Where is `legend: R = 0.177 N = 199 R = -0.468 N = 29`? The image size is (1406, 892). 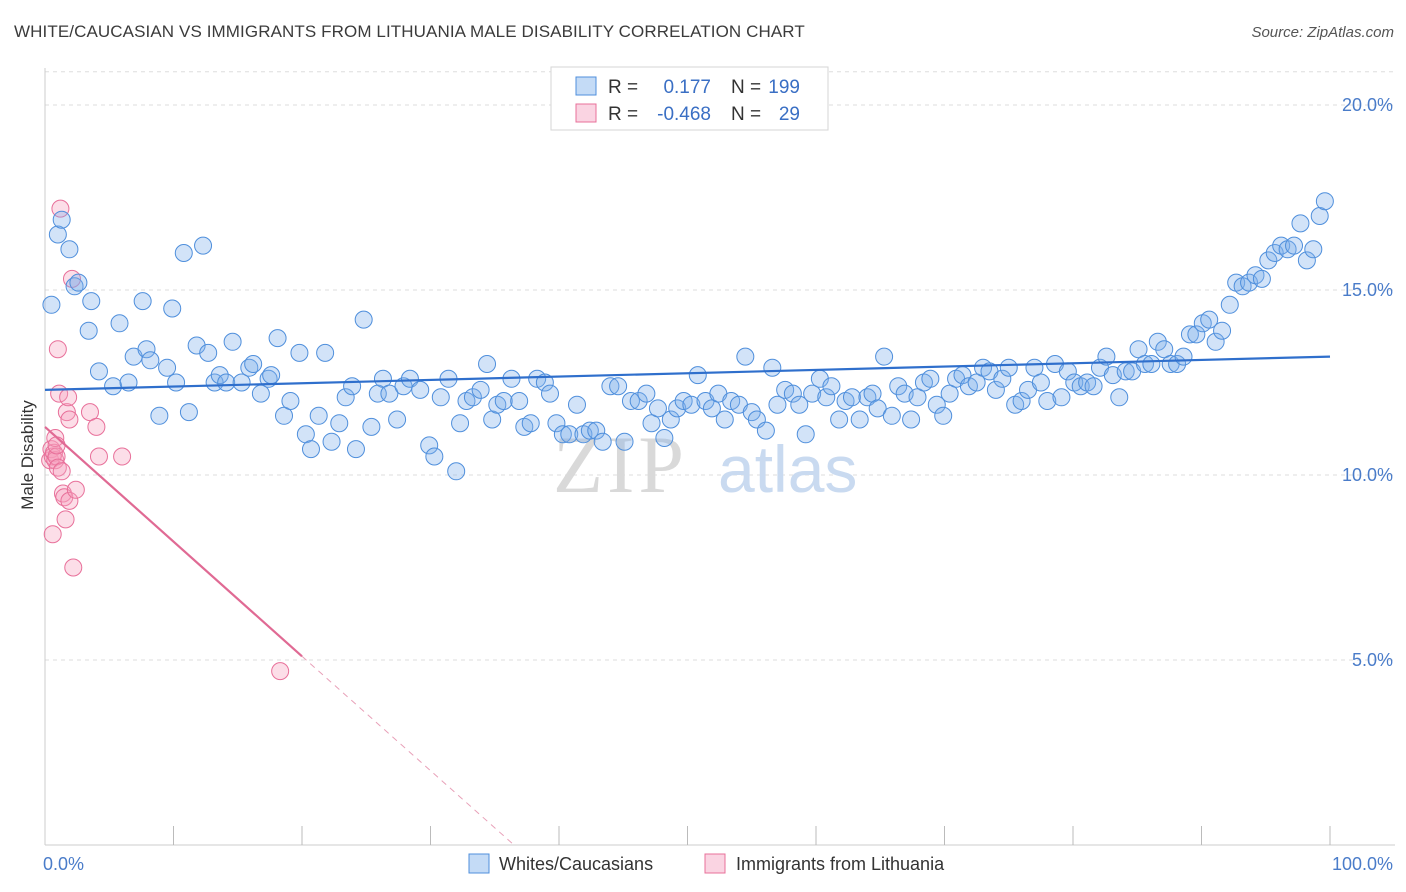 legend: R = 0.177 N = 199 R = -0.468 N = 29 is located at coordinates (689, 98).